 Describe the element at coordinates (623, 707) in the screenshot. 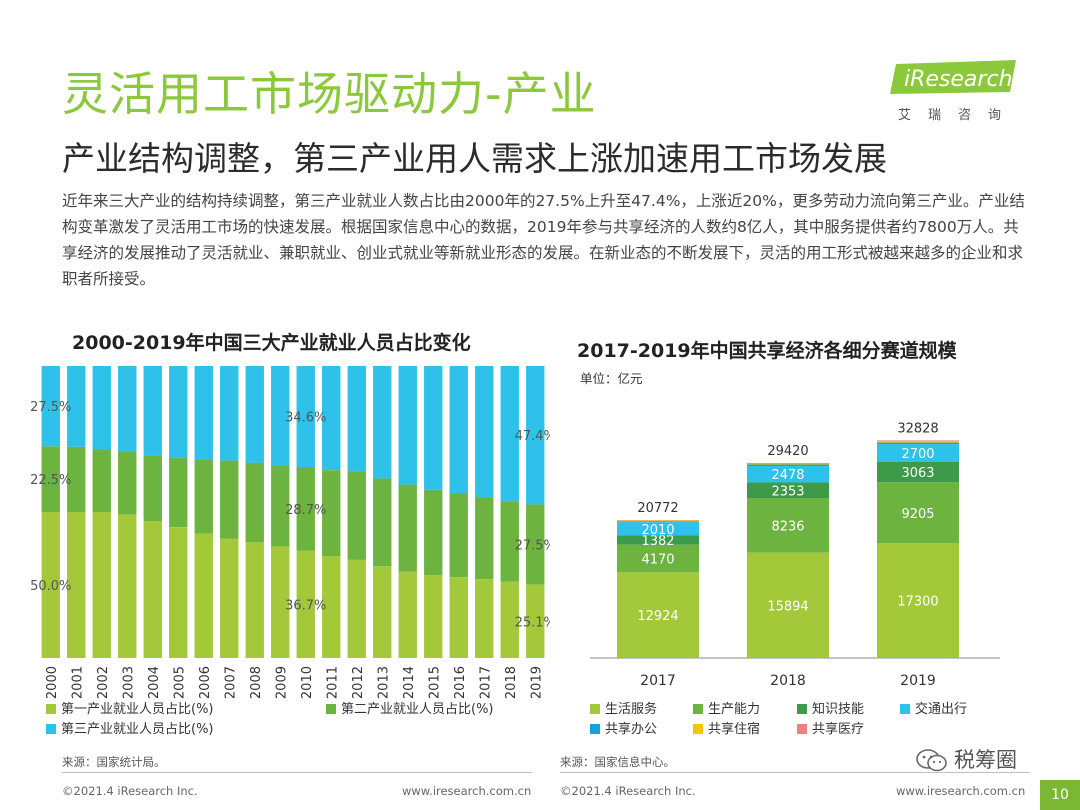

I see `legend-item-life-services: 生活服务` at that location.